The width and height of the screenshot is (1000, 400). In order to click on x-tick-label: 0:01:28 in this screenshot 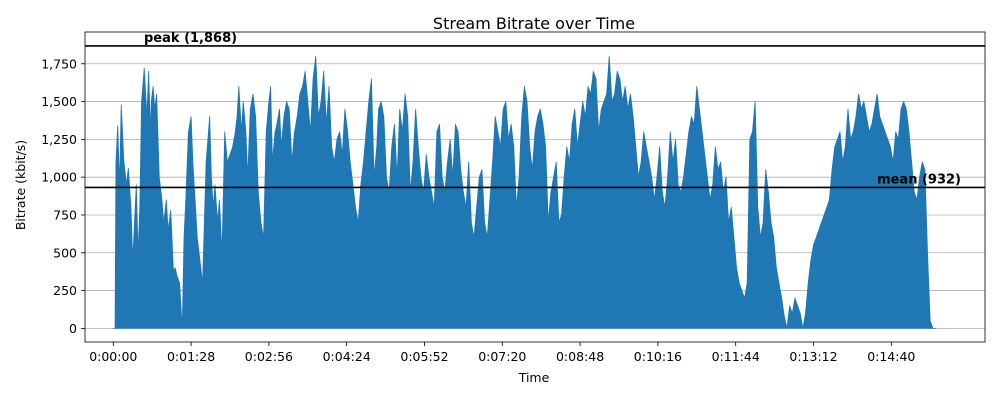, I will do `click(191, 356)`.